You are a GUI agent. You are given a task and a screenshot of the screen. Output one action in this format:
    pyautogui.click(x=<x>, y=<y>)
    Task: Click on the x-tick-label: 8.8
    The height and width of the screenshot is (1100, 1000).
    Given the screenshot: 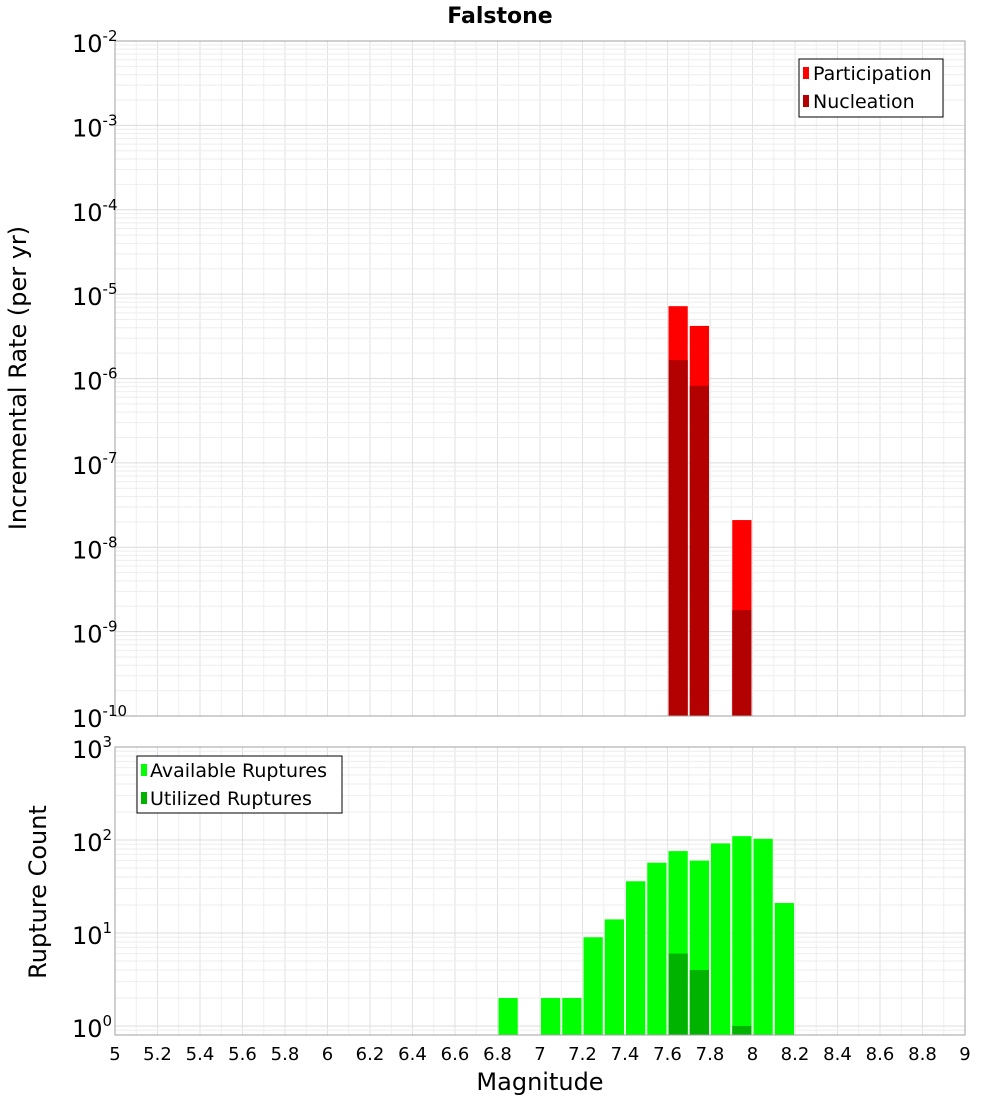 What is the action you would take?
    pyautogui.click(x=922, y=1054)
    